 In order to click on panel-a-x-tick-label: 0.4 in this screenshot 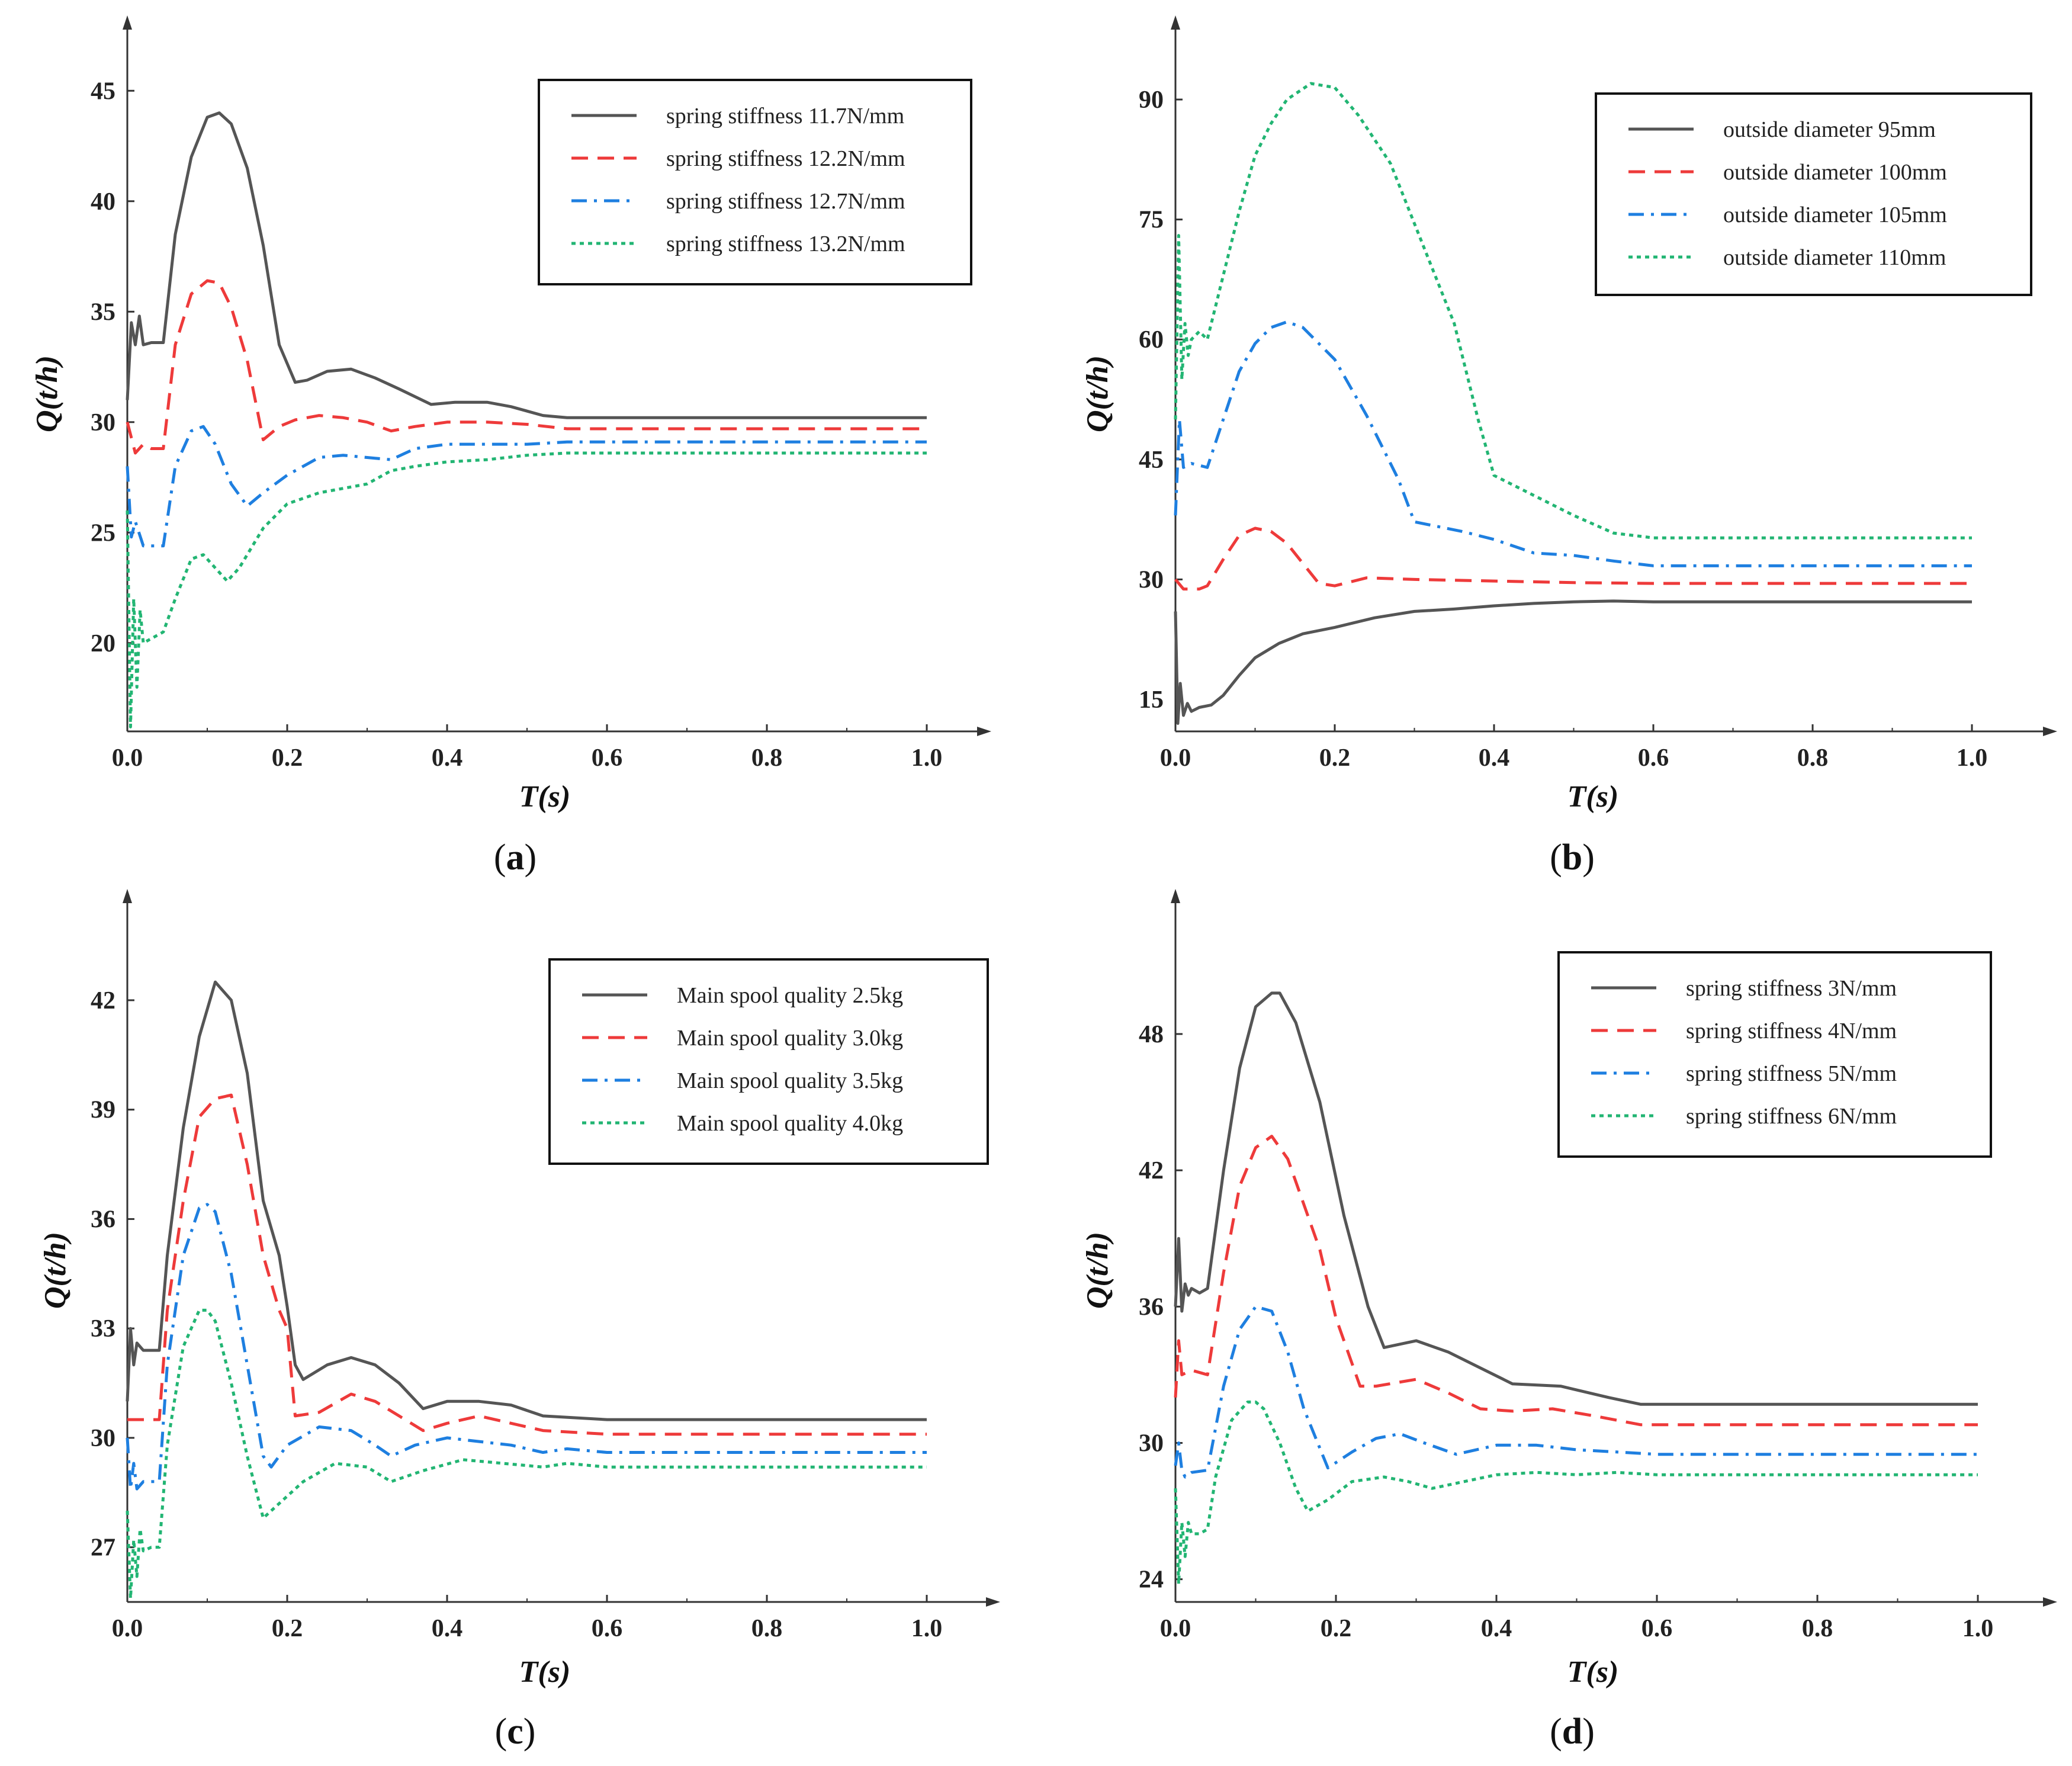, I will do `click(447, 758)`.